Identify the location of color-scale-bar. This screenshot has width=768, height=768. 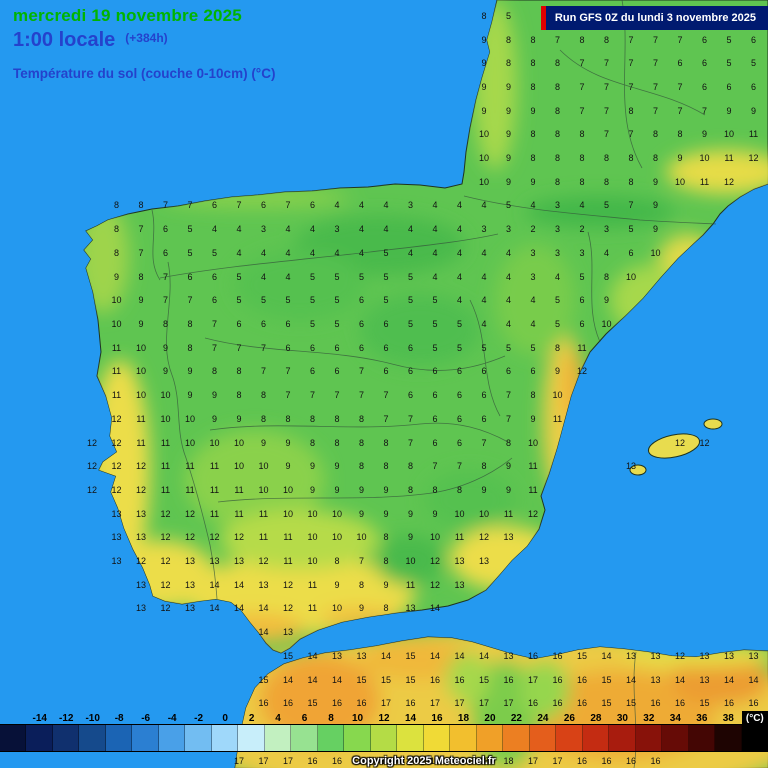
(384, 738).